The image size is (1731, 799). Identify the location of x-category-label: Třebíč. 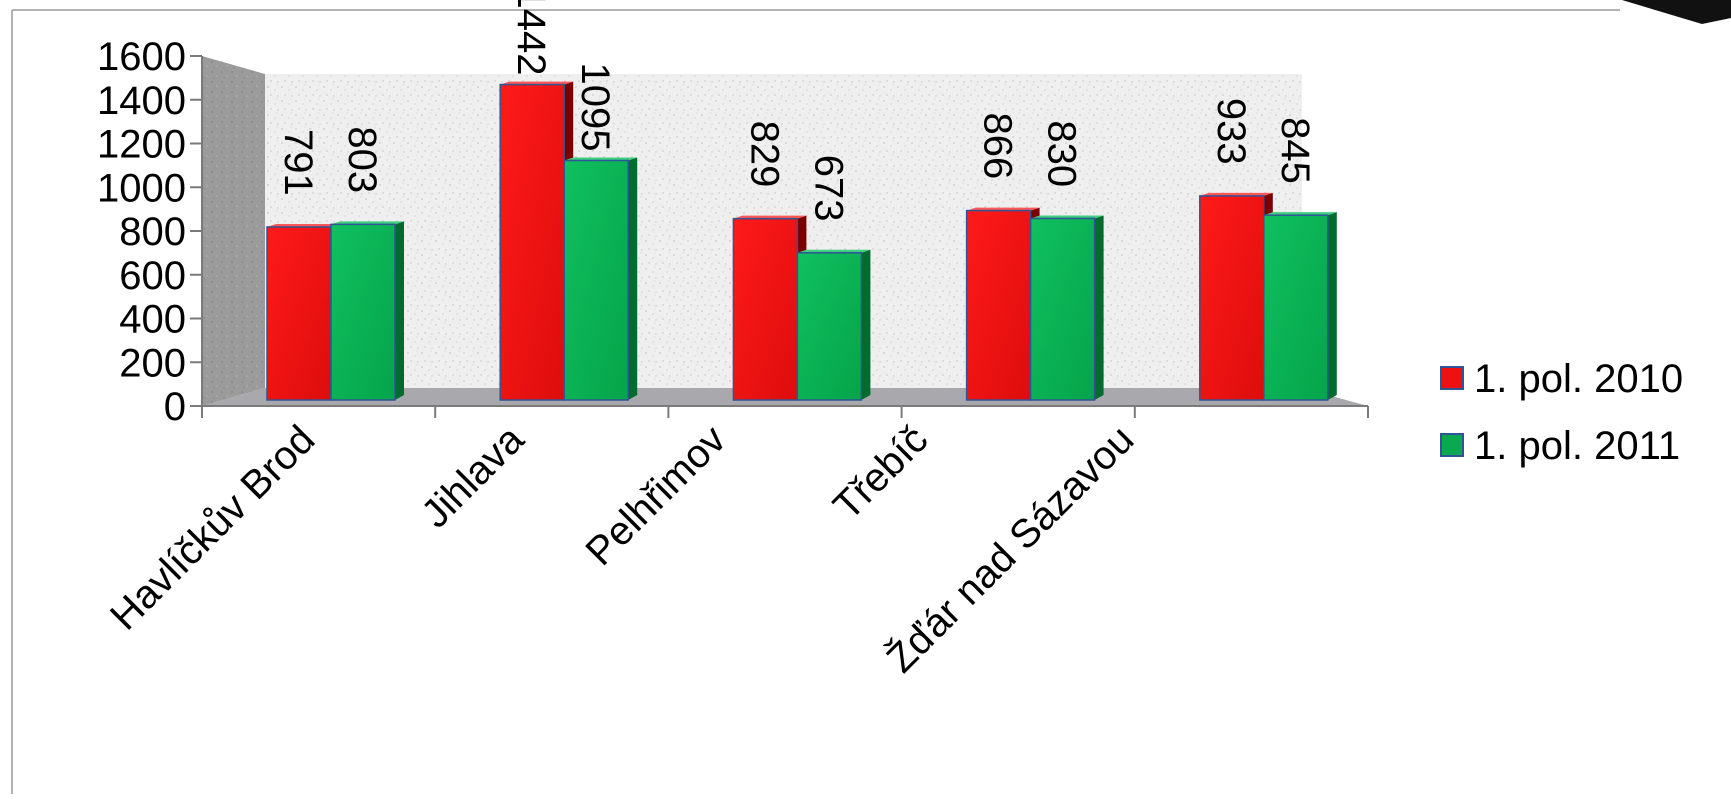
(880, 472).